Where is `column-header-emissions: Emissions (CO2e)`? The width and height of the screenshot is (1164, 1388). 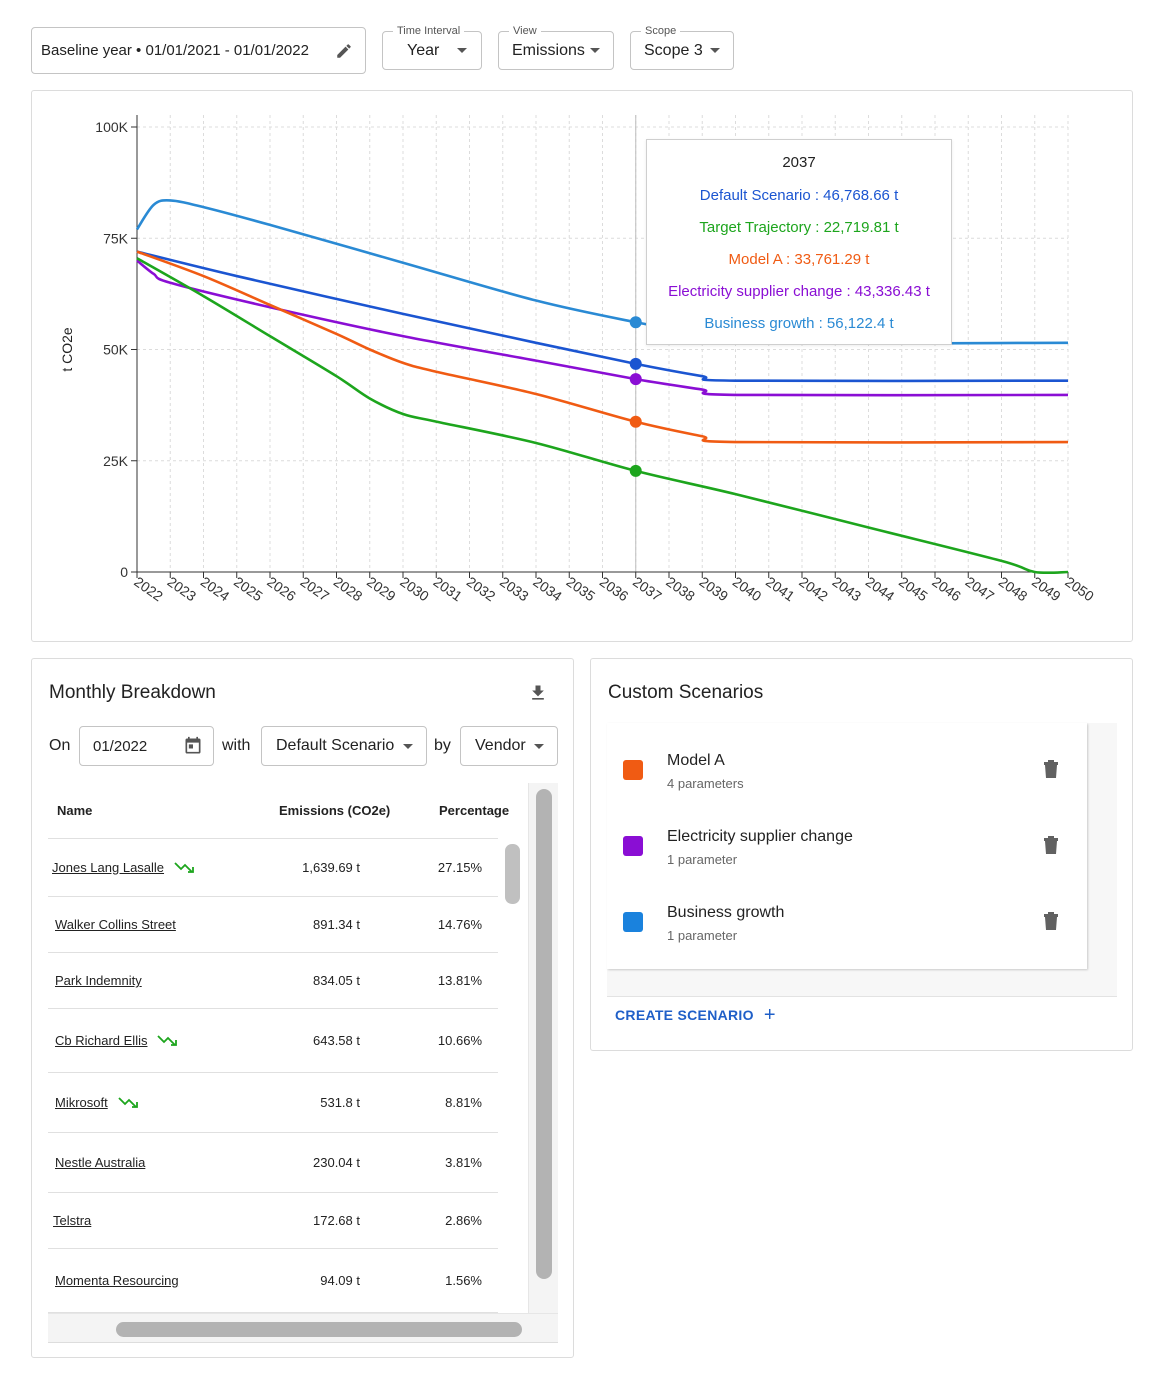
column-header-emissions: Emissions (CO2e) is located at coordinates (335, 810).